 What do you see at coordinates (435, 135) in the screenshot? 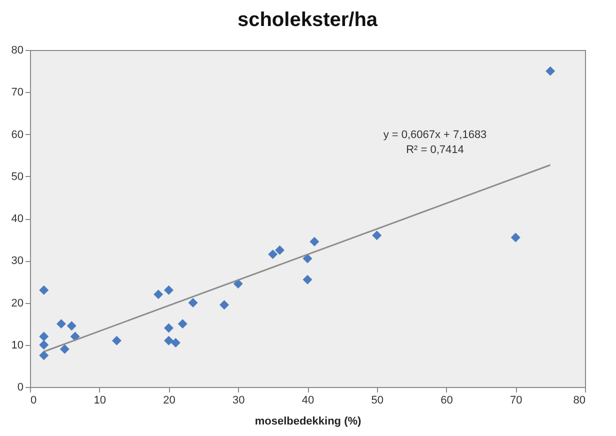
I see `annotation: y = 0,6067x + 7,1683` at bounding box center [435, 135].